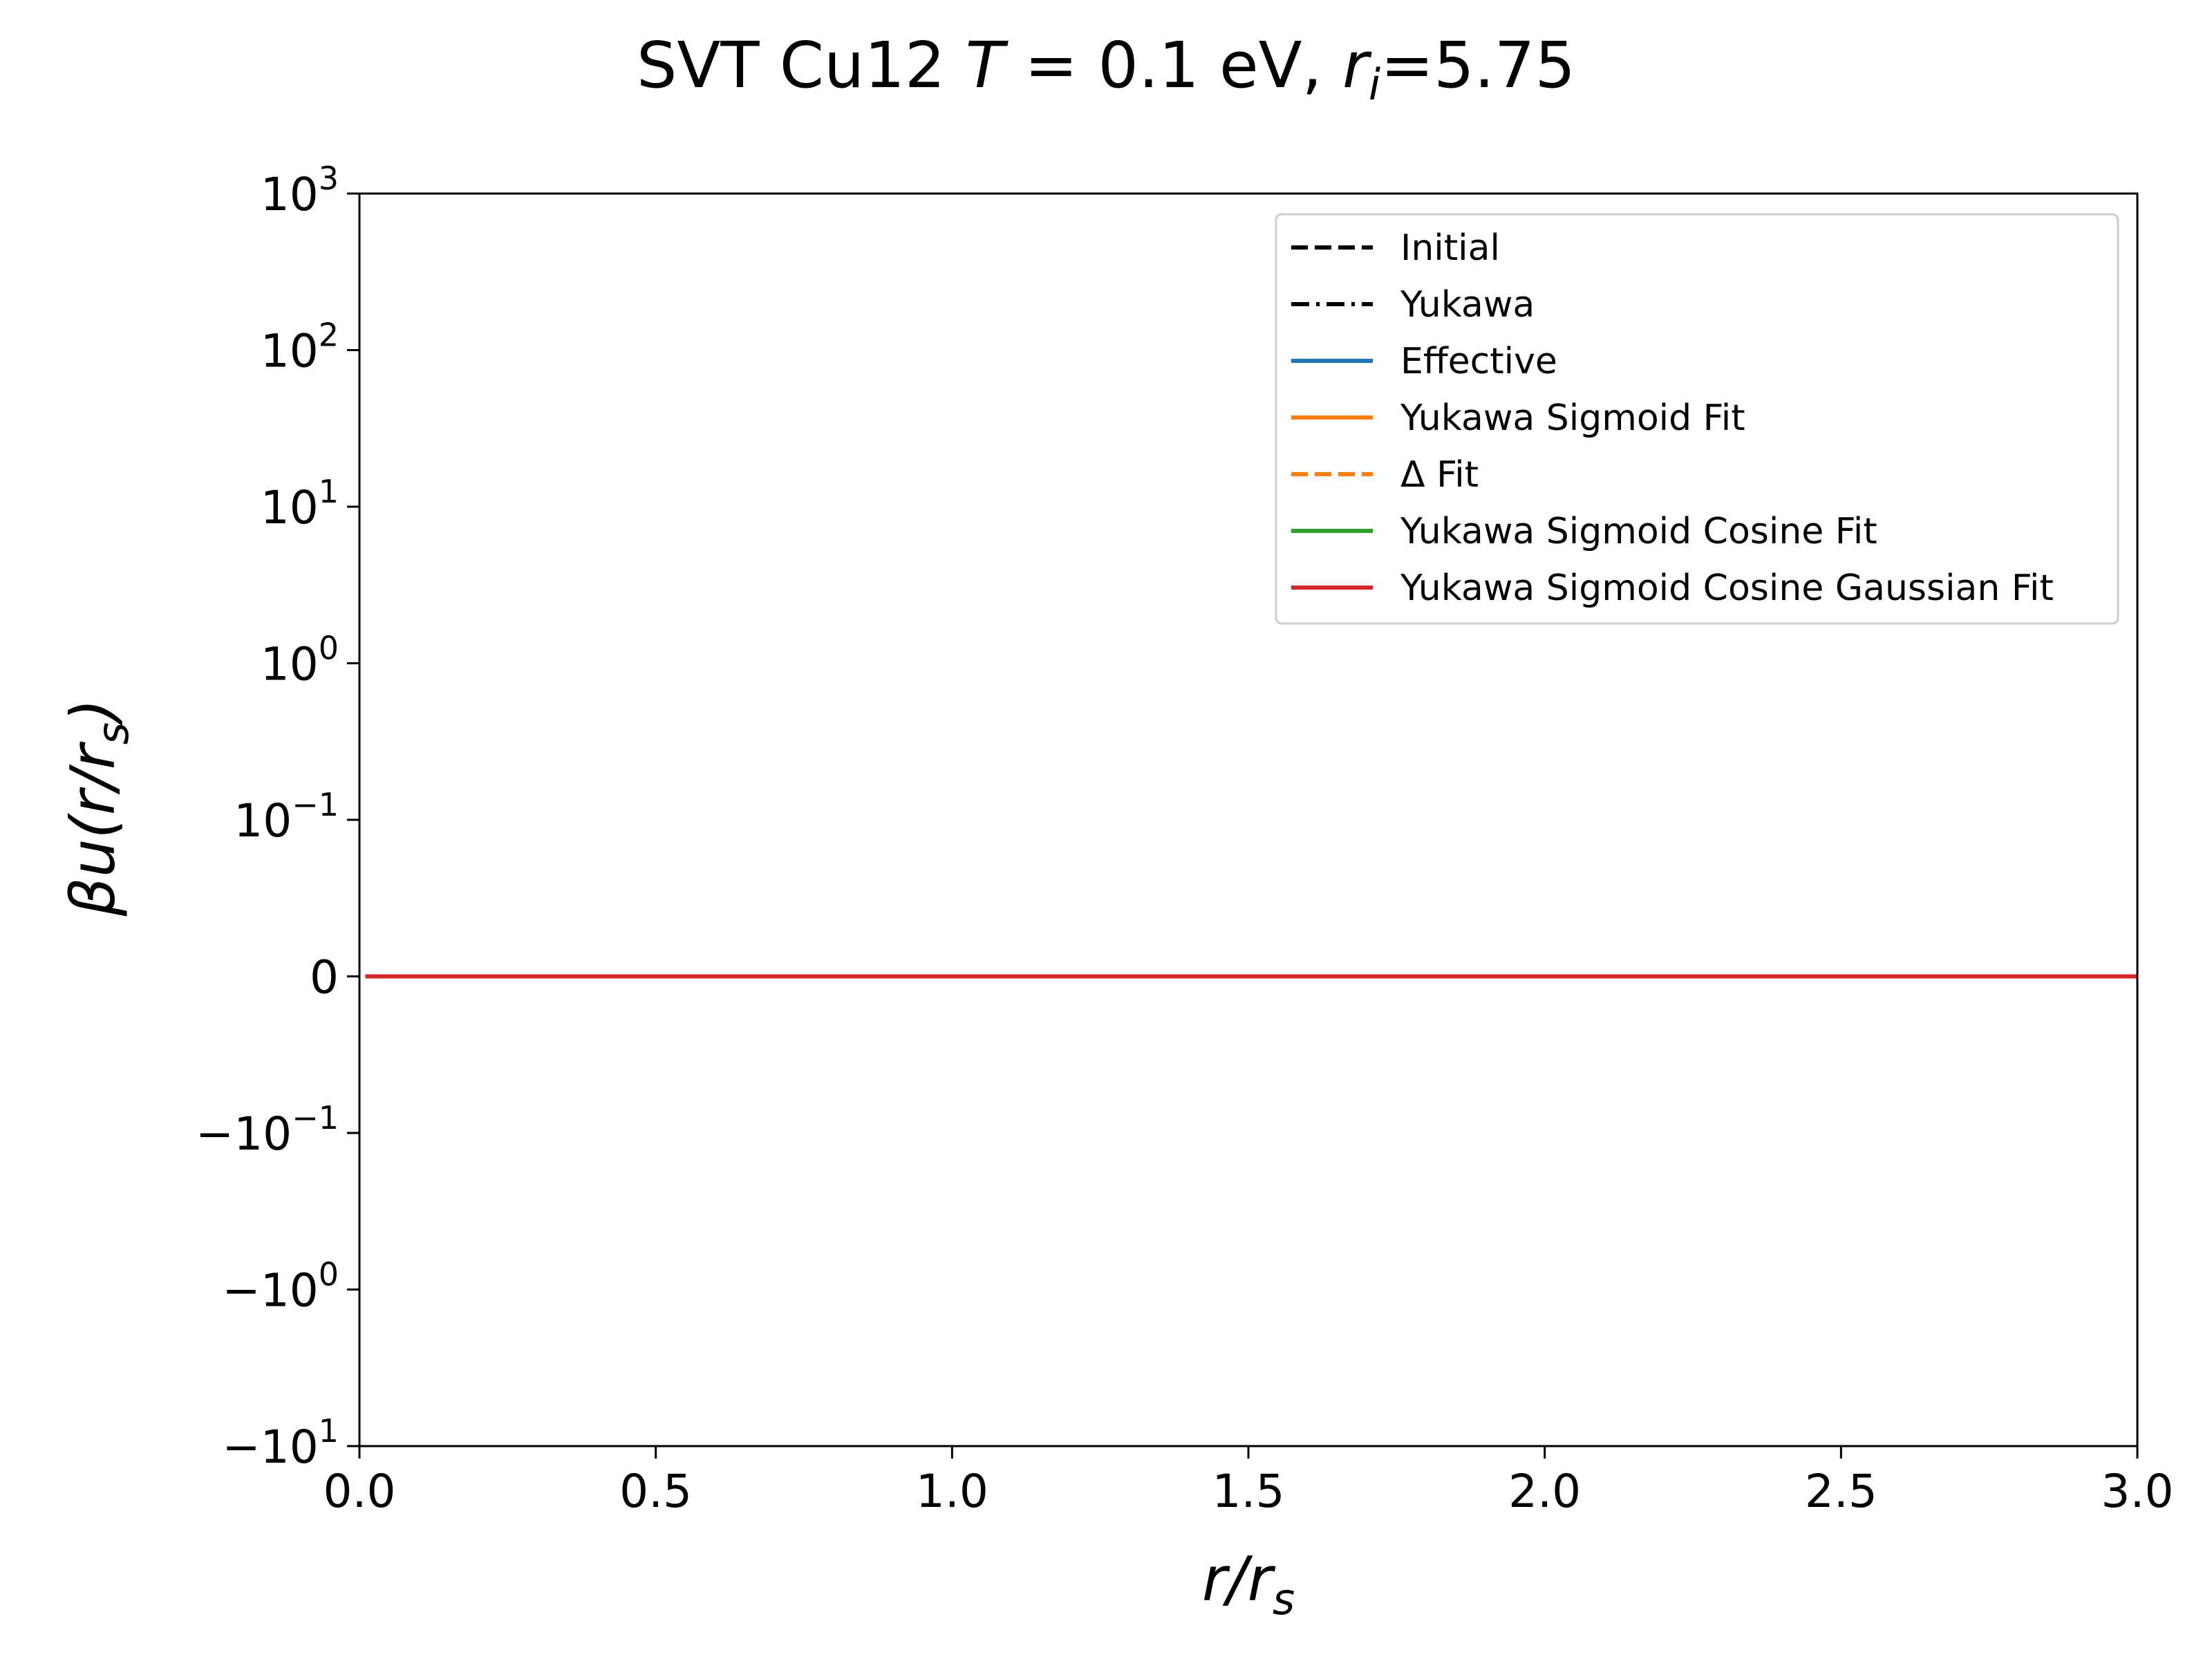 The width and height of the screenshot is (2212, 1659). I want to click on legend-label: Effective, so click(1479, 361).